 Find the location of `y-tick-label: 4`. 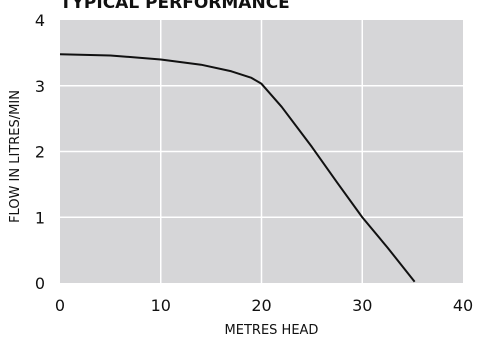

y-tick-label: 4 is located at coordinates (40, 20).